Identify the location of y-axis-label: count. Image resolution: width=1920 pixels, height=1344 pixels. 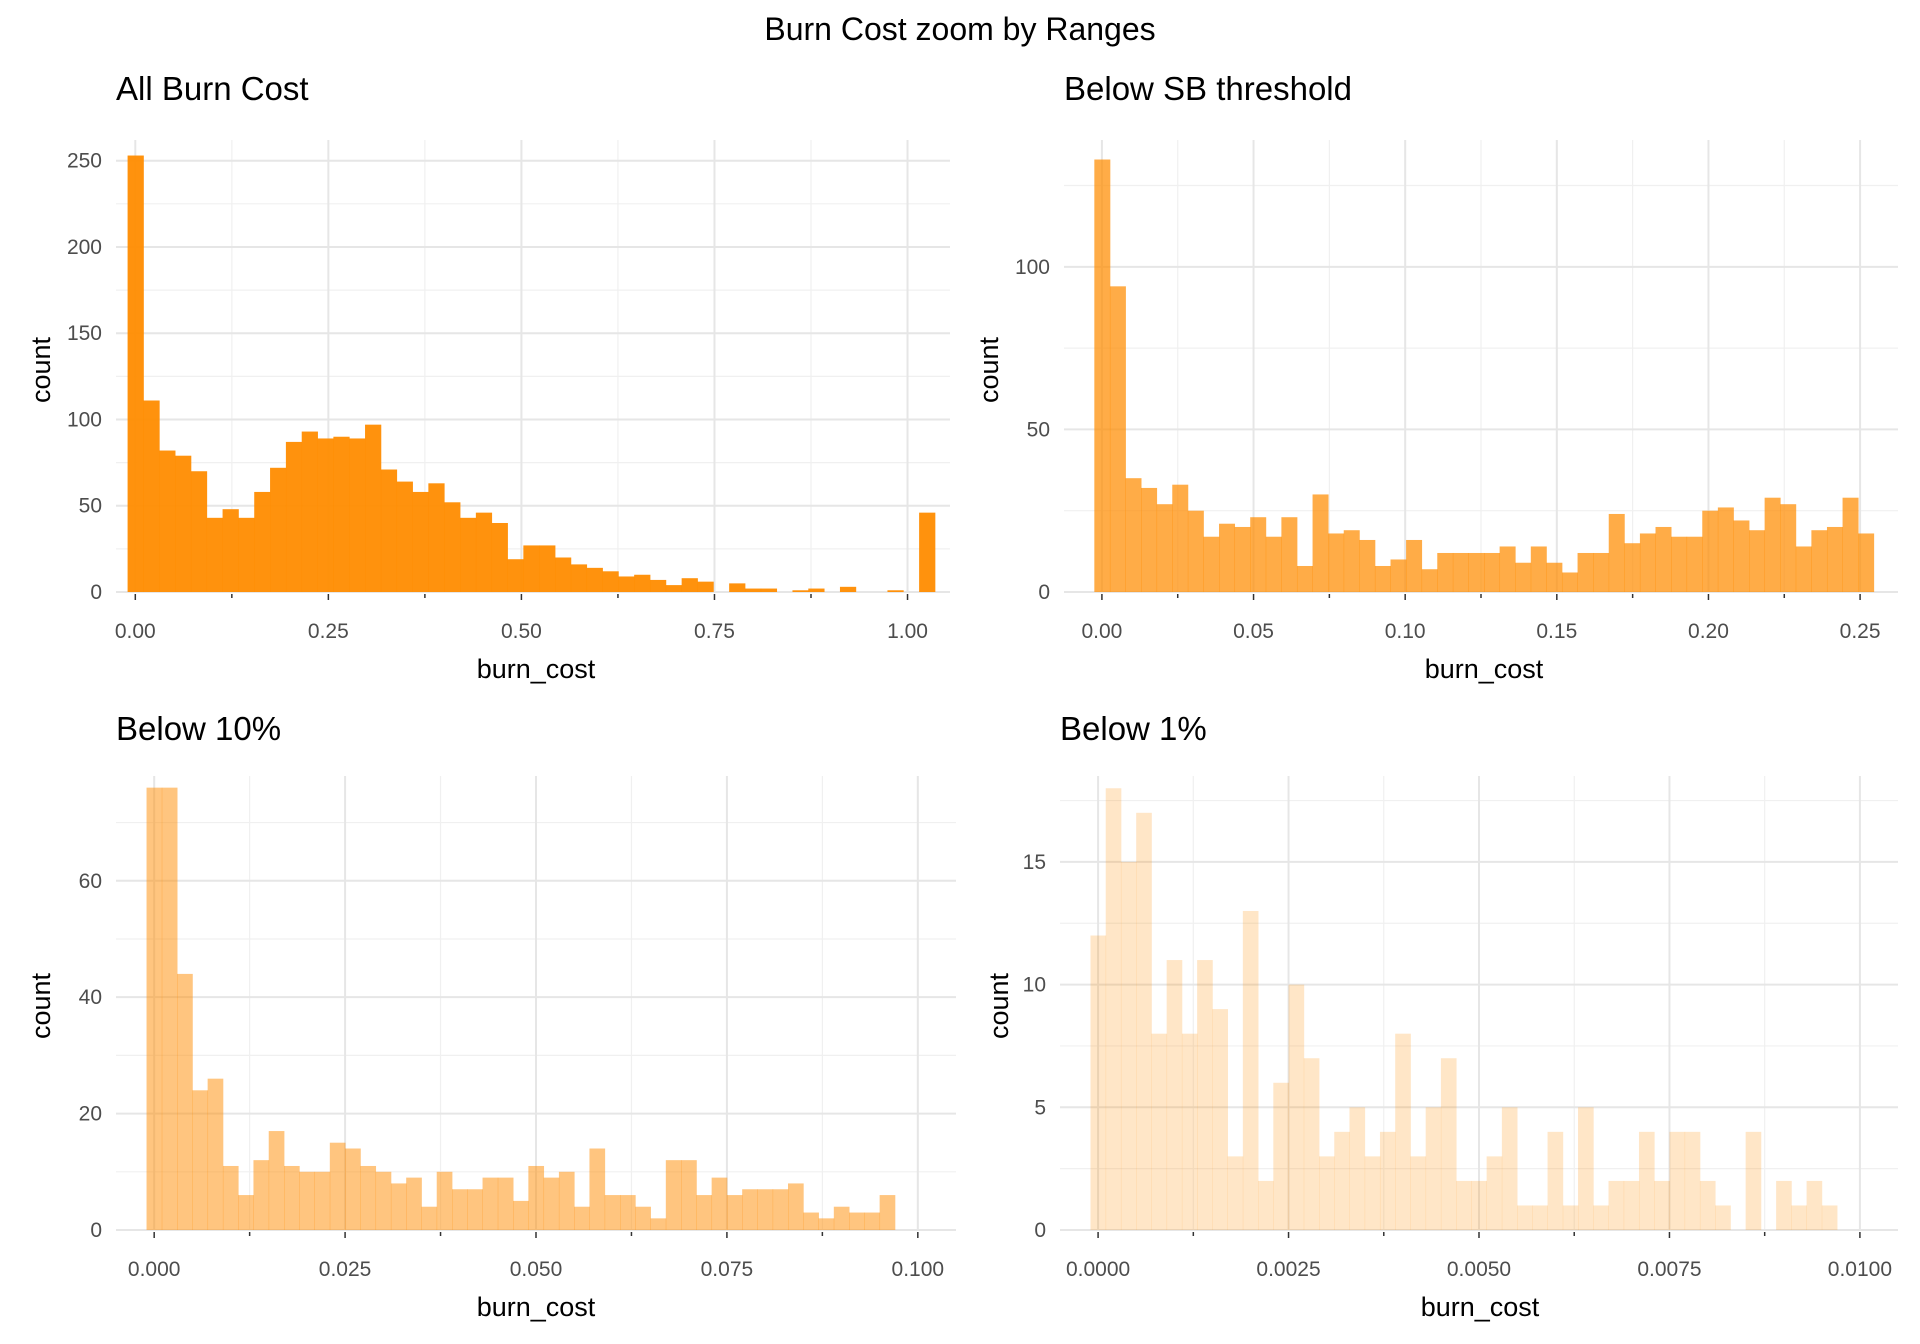
(999, 1005).